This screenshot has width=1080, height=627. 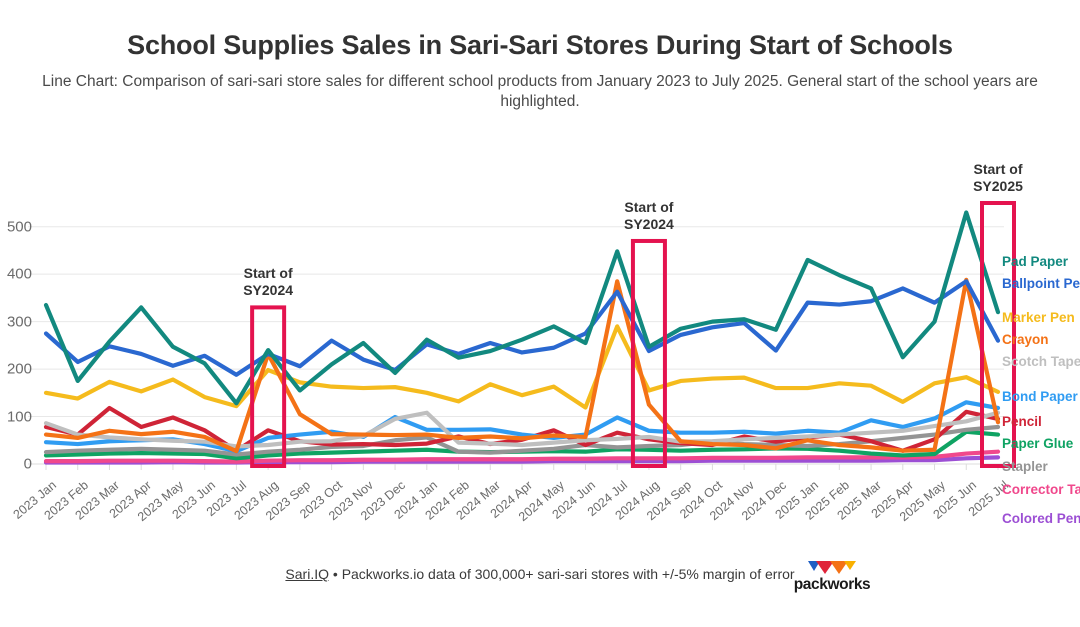 I want to click on packworks-logo: packworks, so click(x=832, y=578).